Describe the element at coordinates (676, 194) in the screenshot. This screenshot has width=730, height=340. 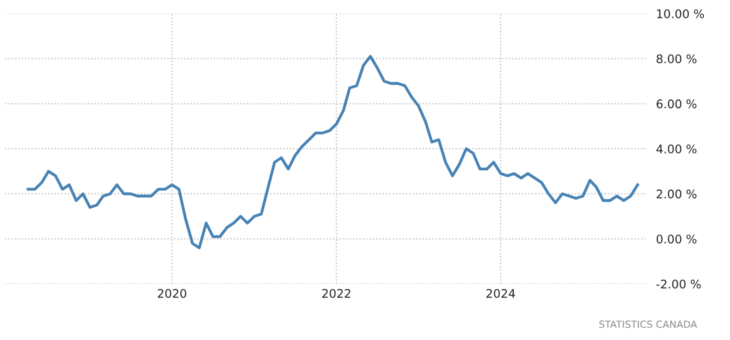
I see `y-tick-label: 2.00 %` at that location.